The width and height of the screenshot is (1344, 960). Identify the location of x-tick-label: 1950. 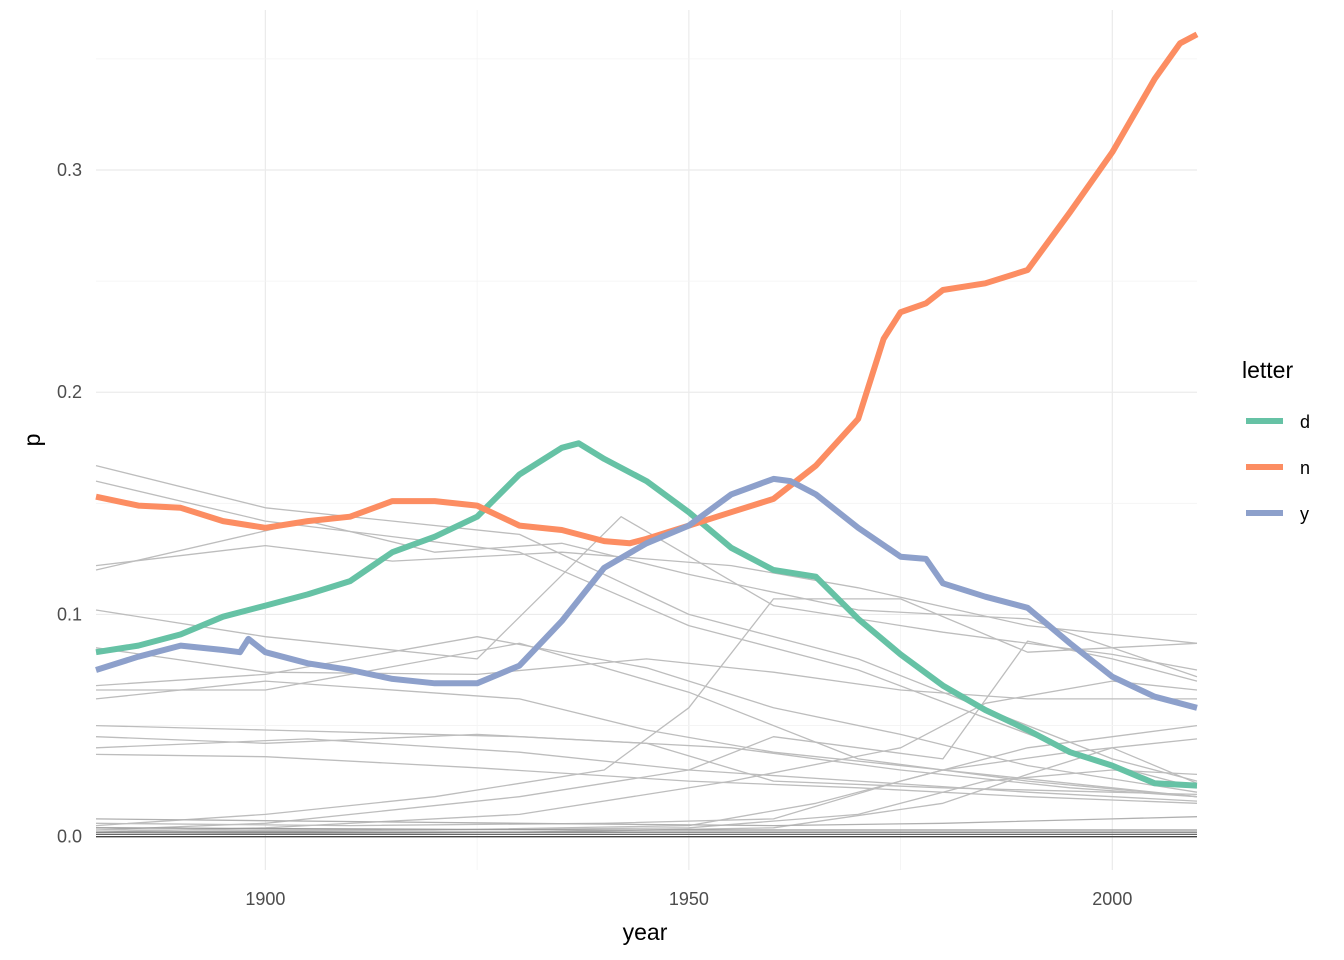
(689, 899).